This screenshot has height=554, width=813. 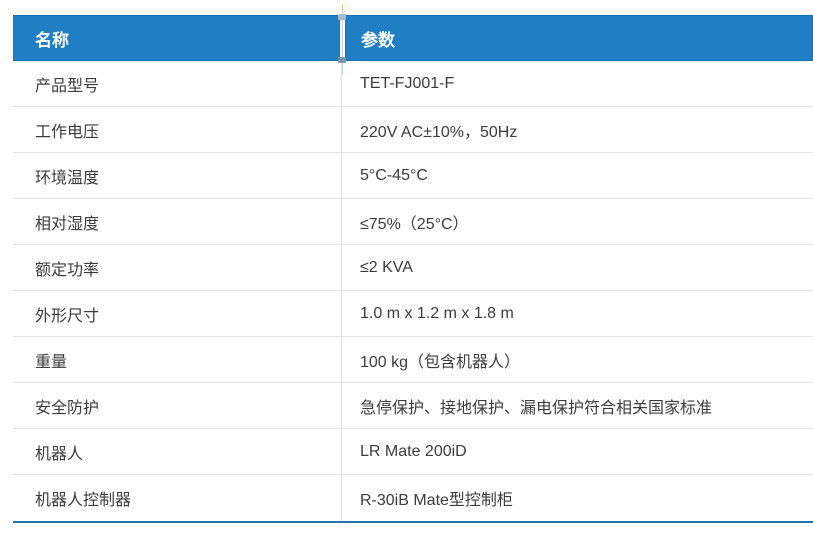 I want to click on table-header-row: 名称 参数, so click(x=413, y=38).